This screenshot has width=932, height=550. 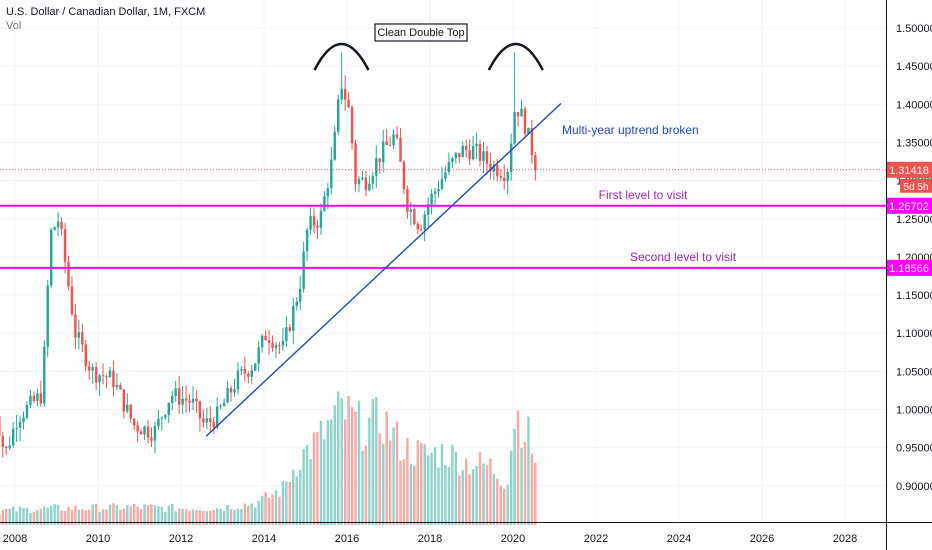 I want to click on volume-label: Vol, so click(x=14, y=26).